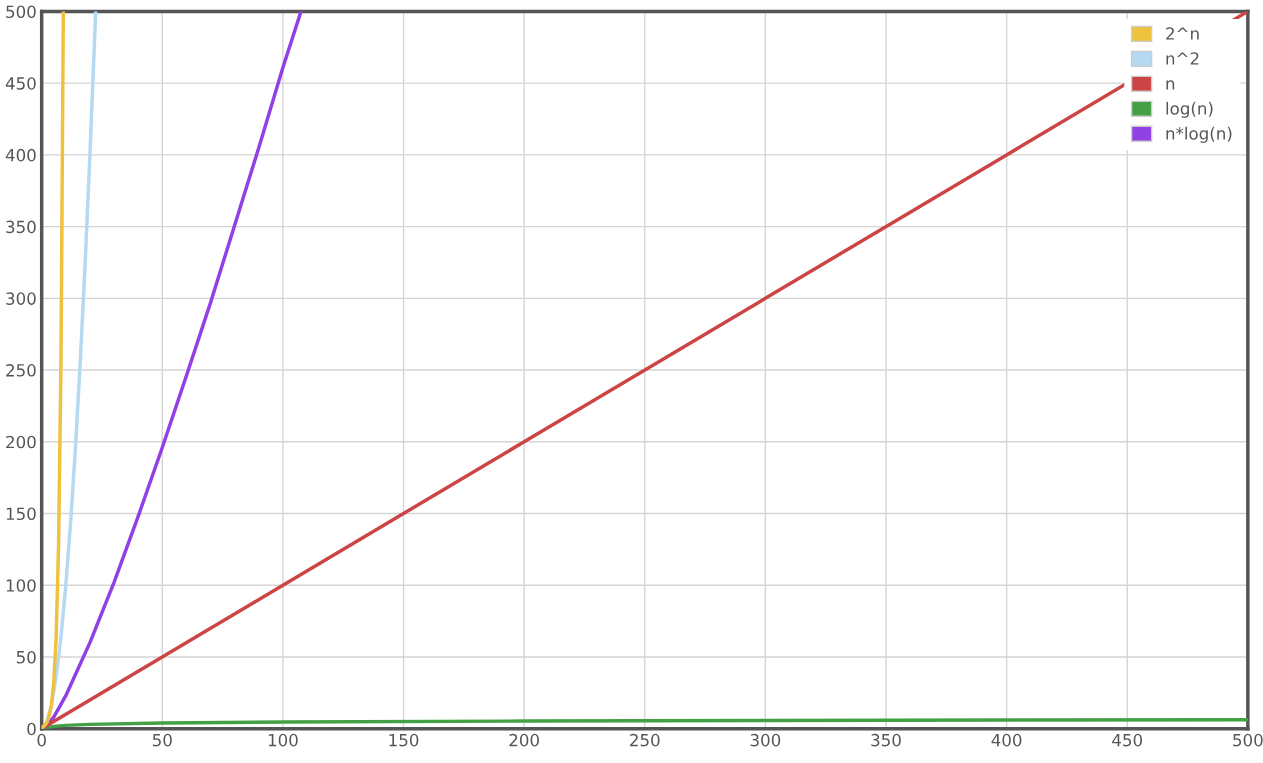 The height and width of the screenshot is (763, 1263). What do you see at coordinates (1170, 85) in the screenshot?
I see `legend-label: n` at bounding box center [1170, 85].